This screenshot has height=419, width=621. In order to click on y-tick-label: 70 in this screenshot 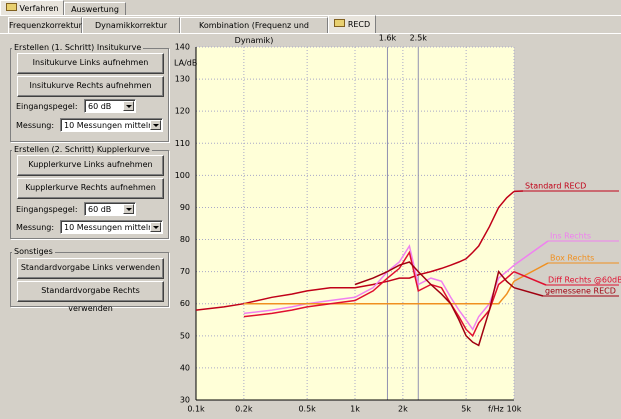, I will do `click(185, 271)`.